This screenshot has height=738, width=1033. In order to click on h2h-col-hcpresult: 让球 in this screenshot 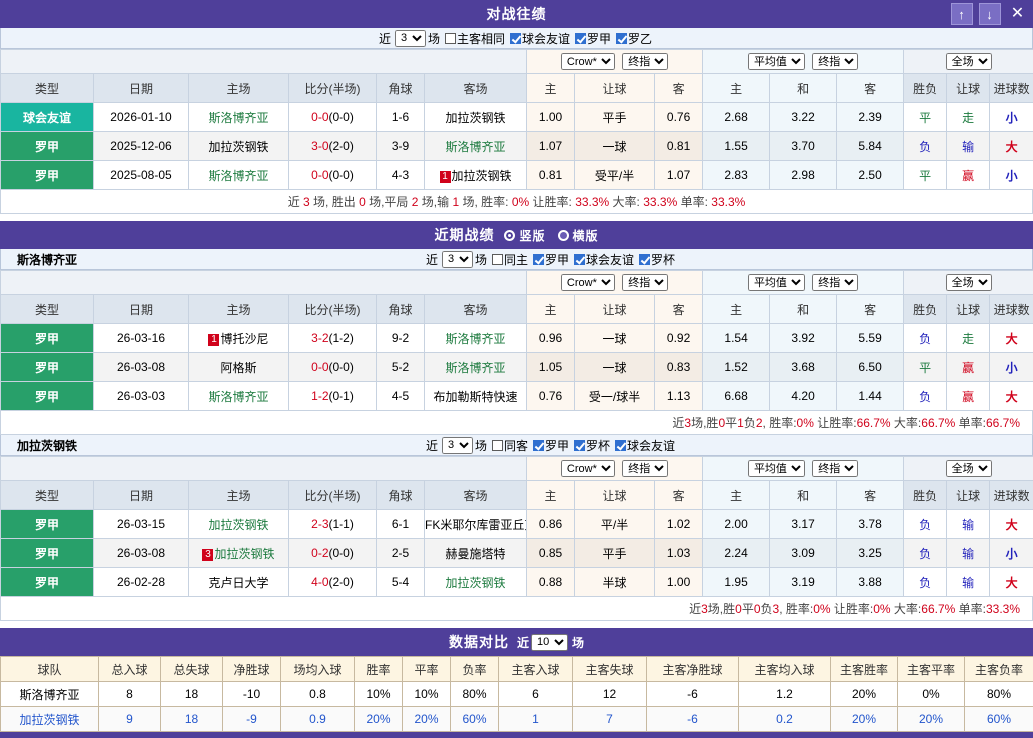, I will do `click(968, 88)`.